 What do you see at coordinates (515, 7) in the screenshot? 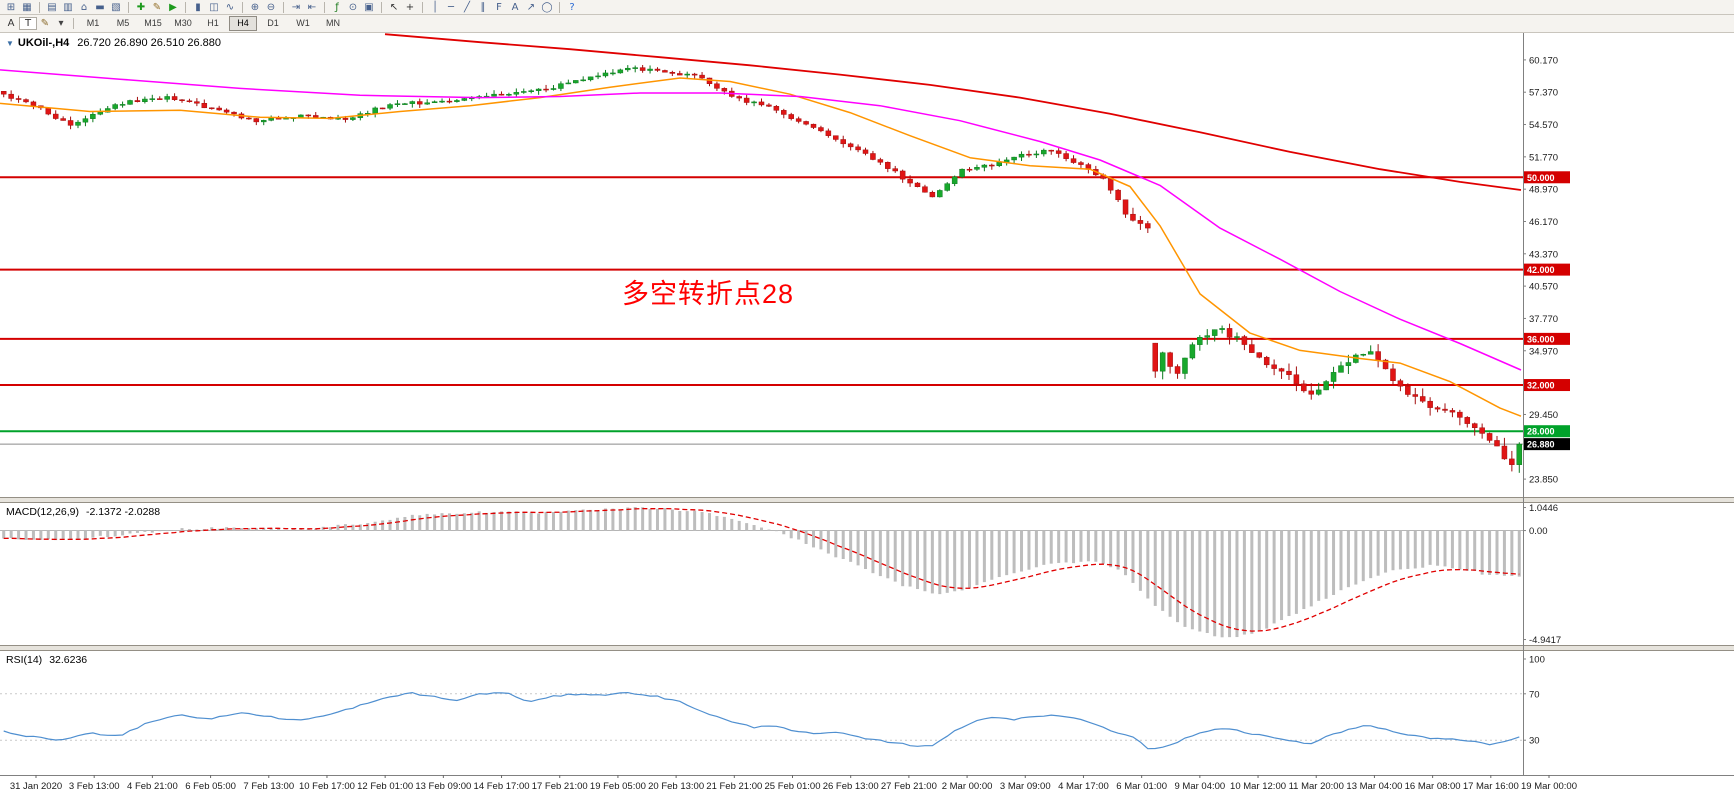
I see `text-icon: A` at bounding box center [515, 7].